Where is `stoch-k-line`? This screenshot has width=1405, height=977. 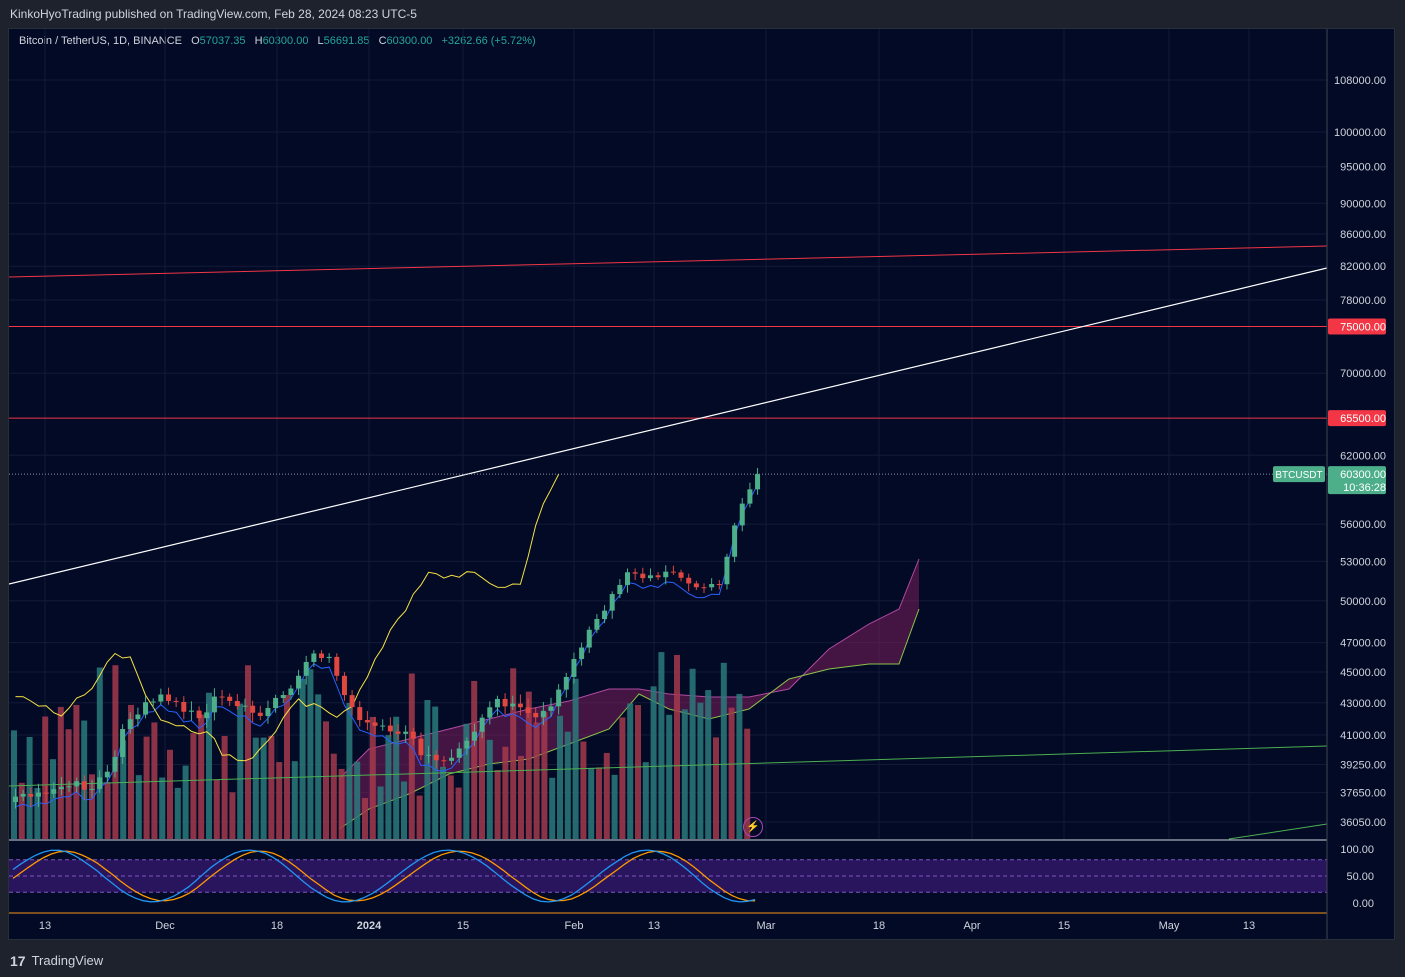 stoch-k-line is located at coordinates (384, 876).